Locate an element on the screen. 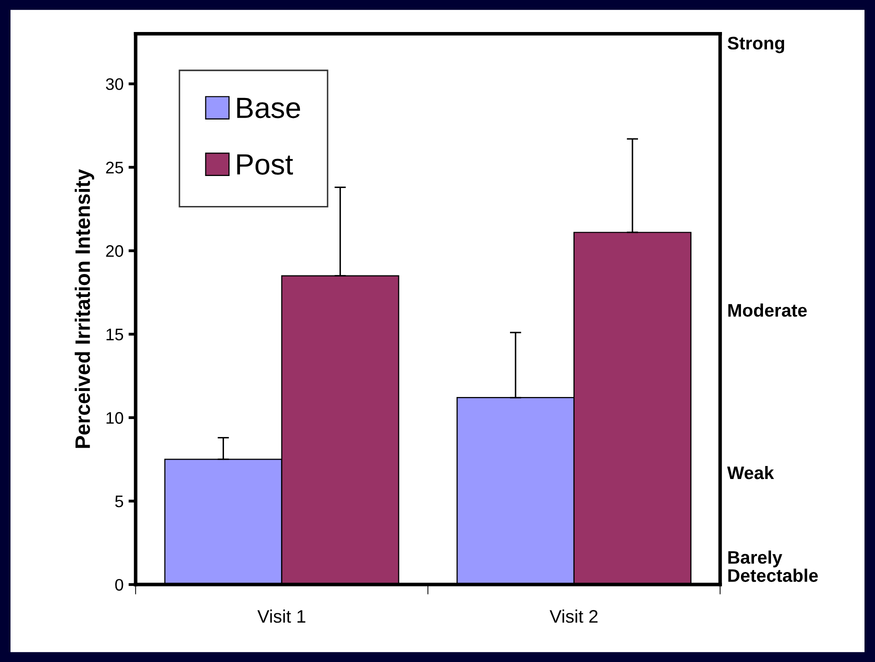  y-tick-label: 10 is located at coordinates (115, 418).